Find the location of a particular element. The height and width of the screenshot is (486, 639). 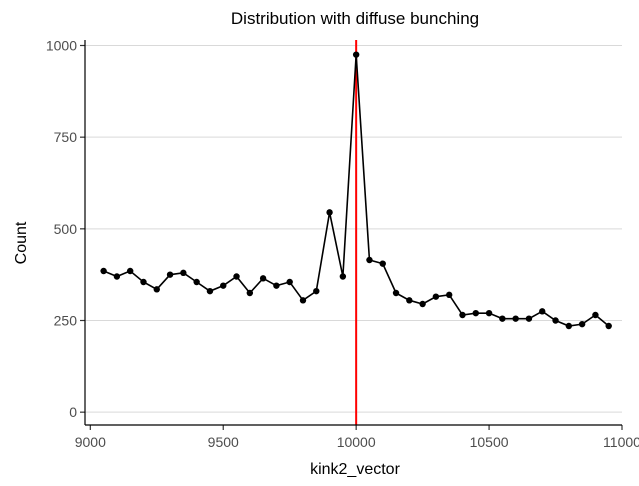

x-axis-label: kink2_vector is located at coordinates (355, 469).